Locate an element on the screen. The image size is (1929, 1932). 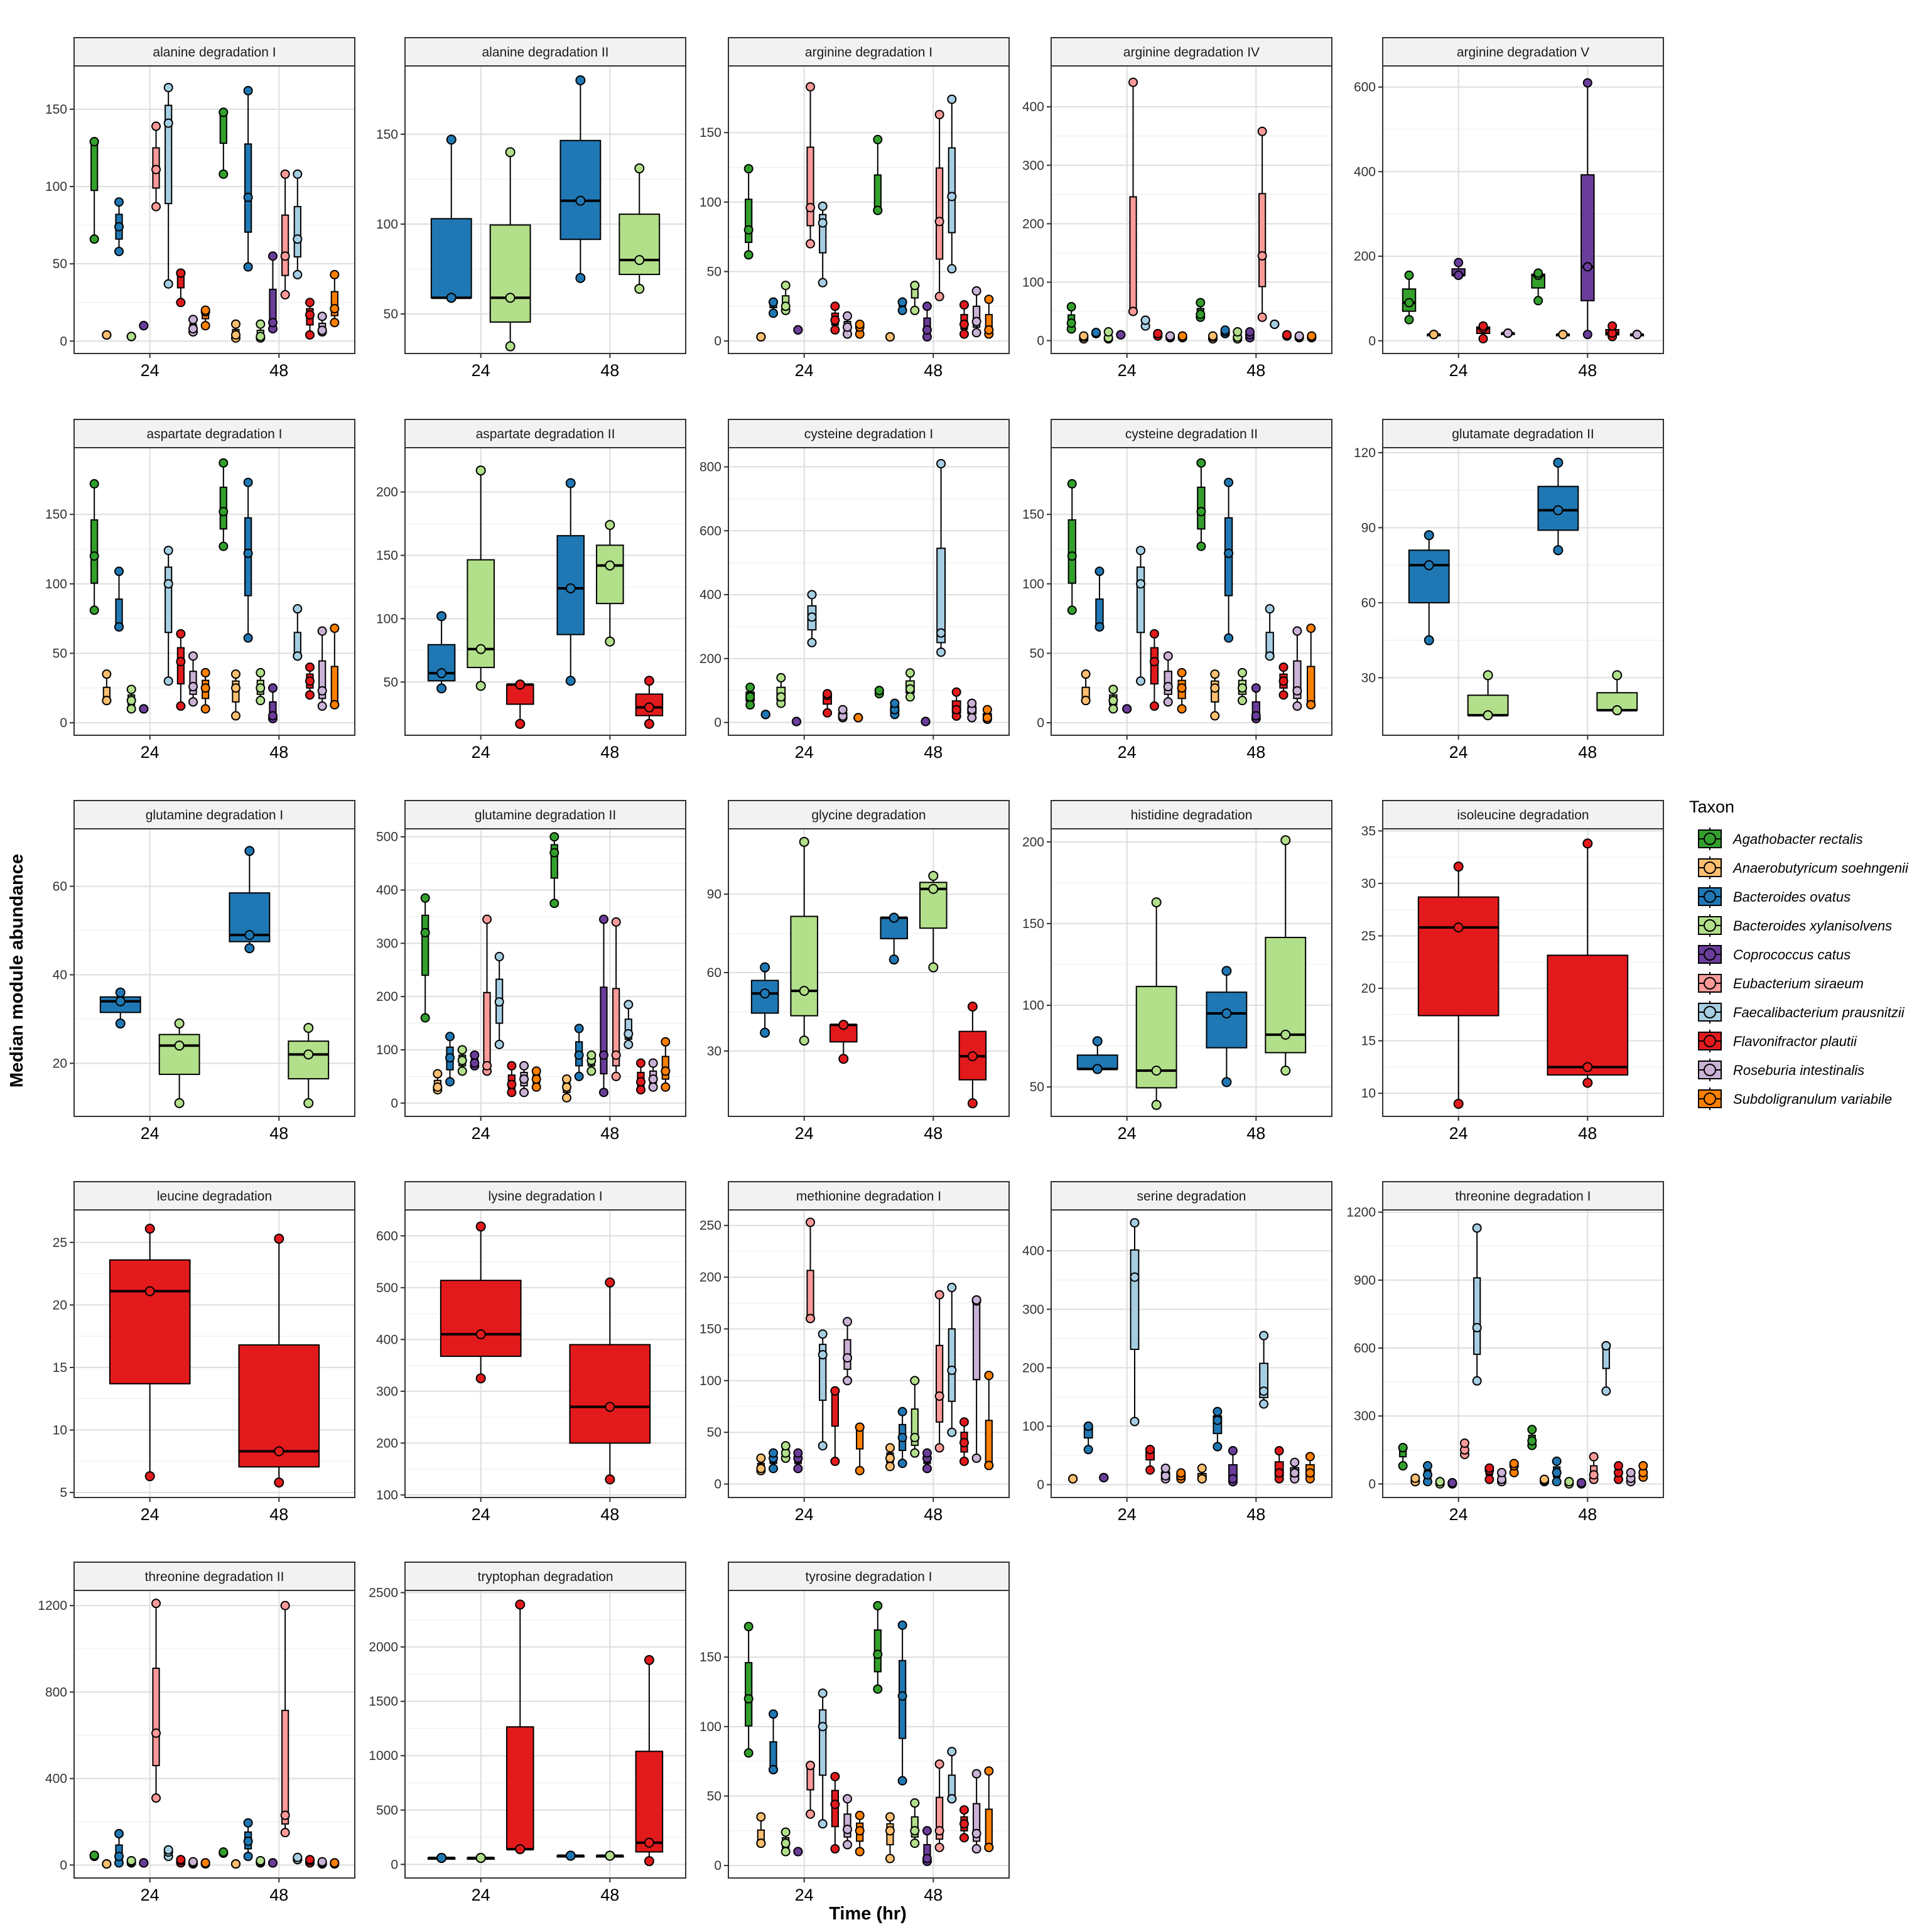
y-tick-label: 1200 is located at coordinates (1361, 1213).